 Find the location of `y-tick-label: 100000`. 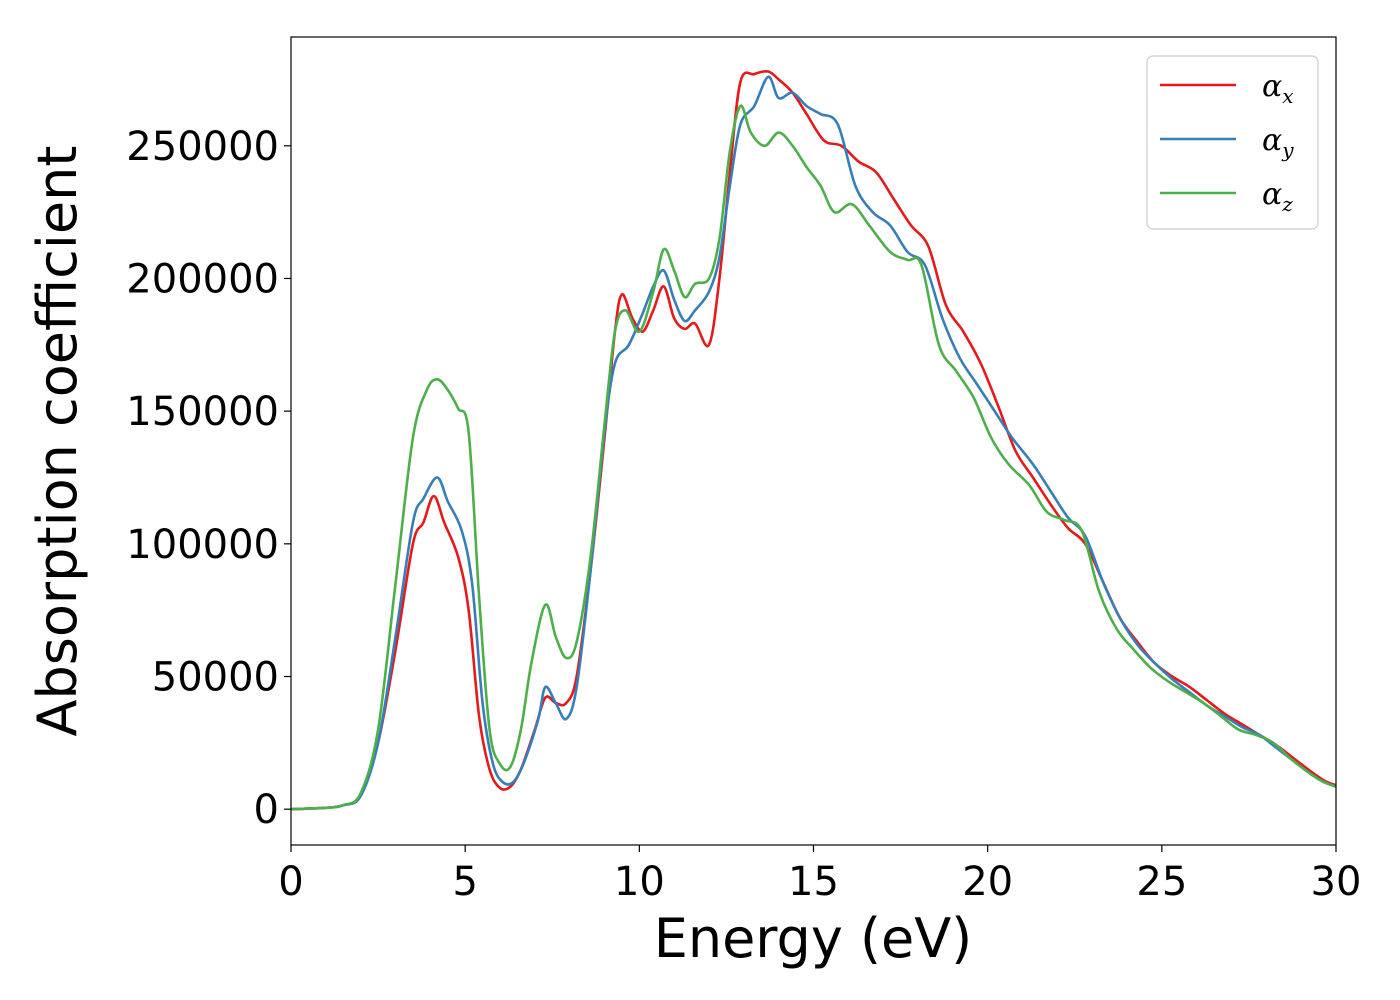

y-tick-label: 100000 is located at coordinates (202, 545).